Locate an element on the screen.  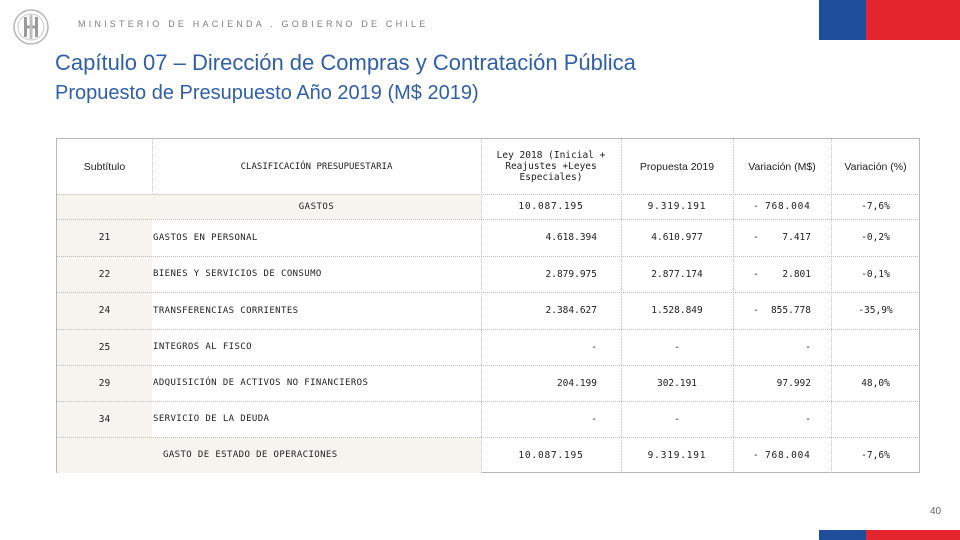
row-subtitulo: 21 is located at coordinates (104, 237).